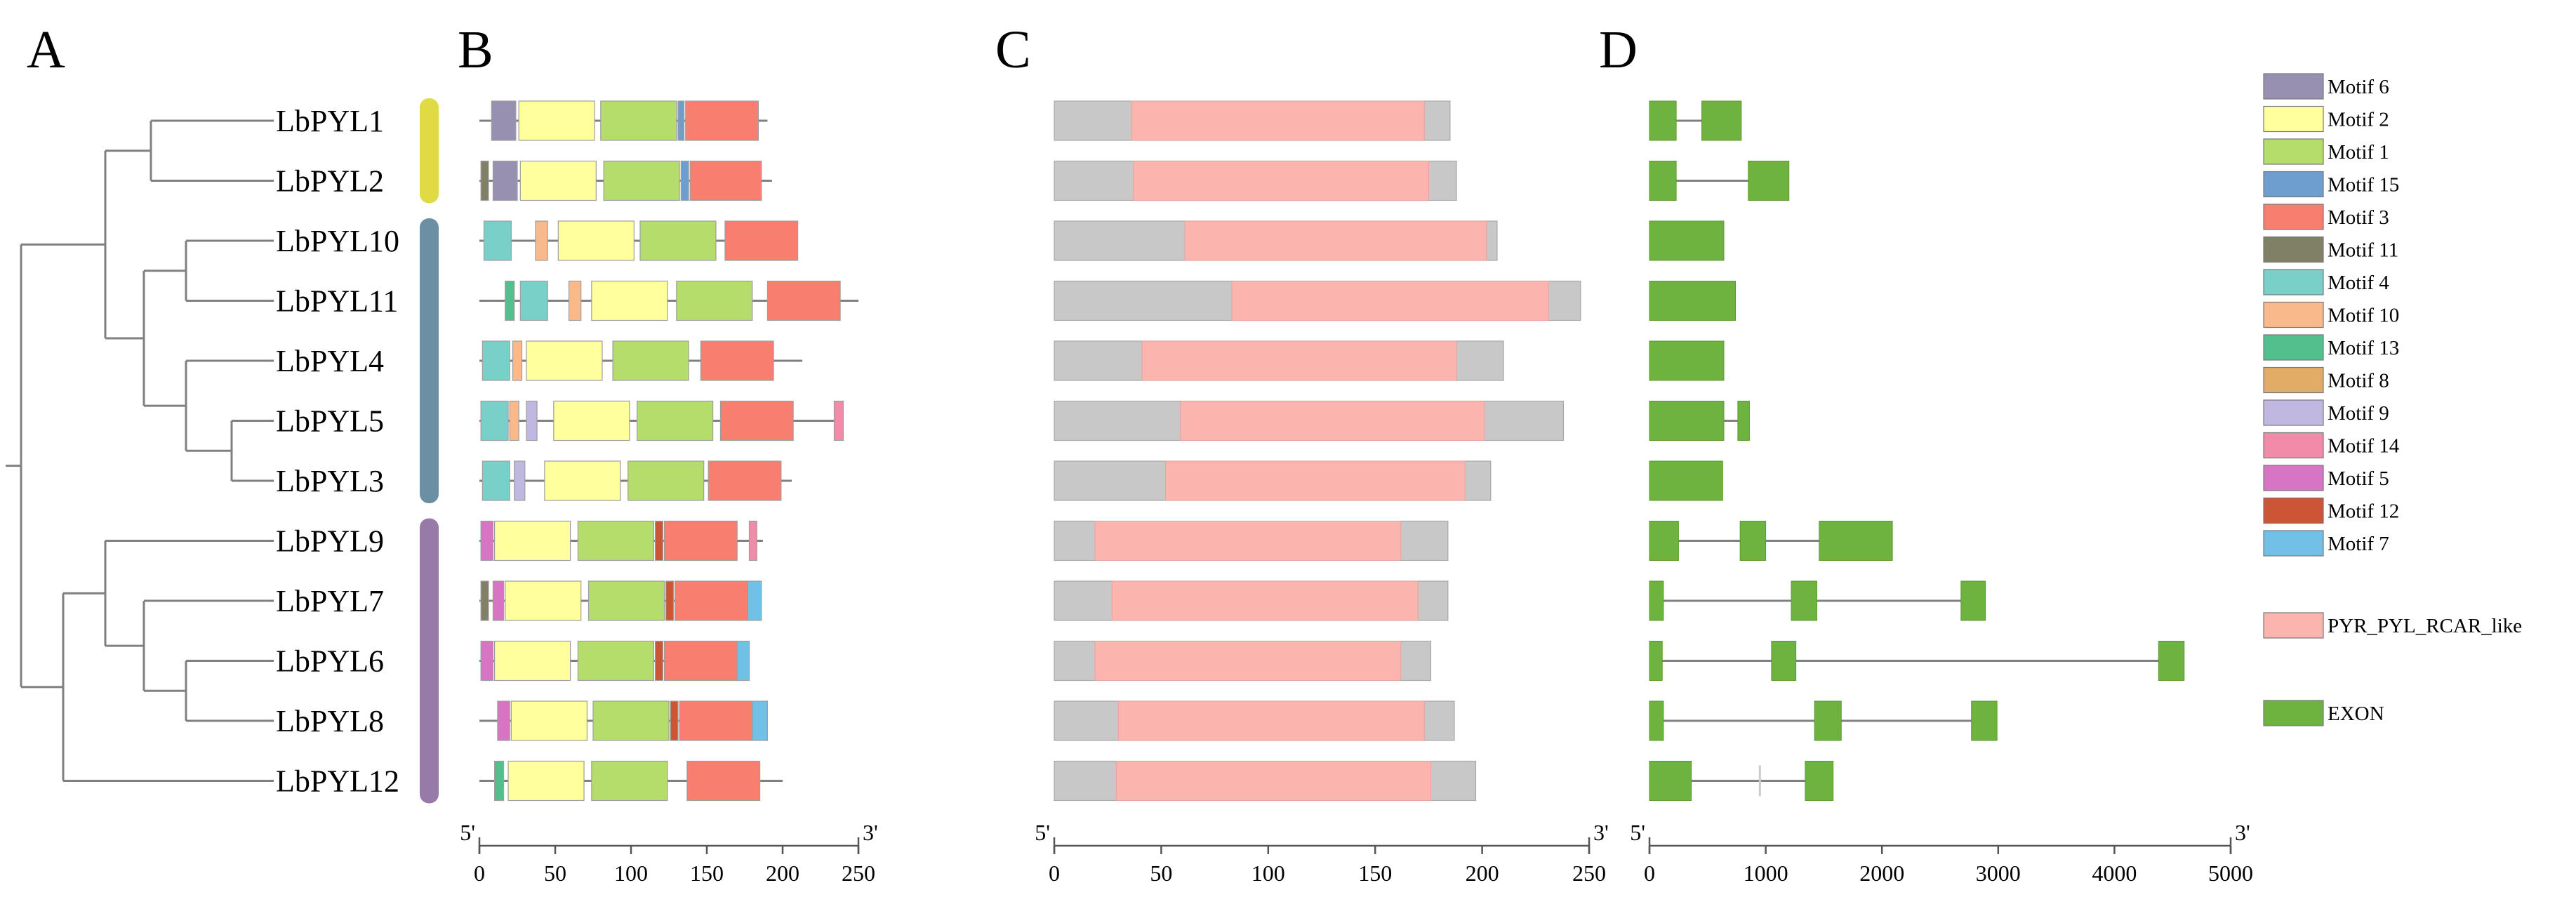 The height and width of the screenshot is (904, 2576). What do you see at coordinates (330, 421) in the screenshot?
I see `gene-label: LbPYL5` at bounding box center [330, 421].